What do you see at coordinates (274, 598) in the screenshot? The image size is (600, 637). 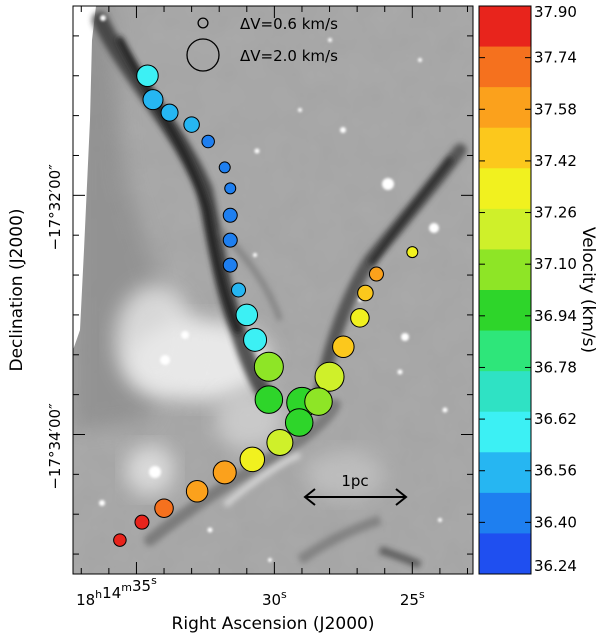 I see `x-tick-label: 30s` at bounding box center [274, 598].